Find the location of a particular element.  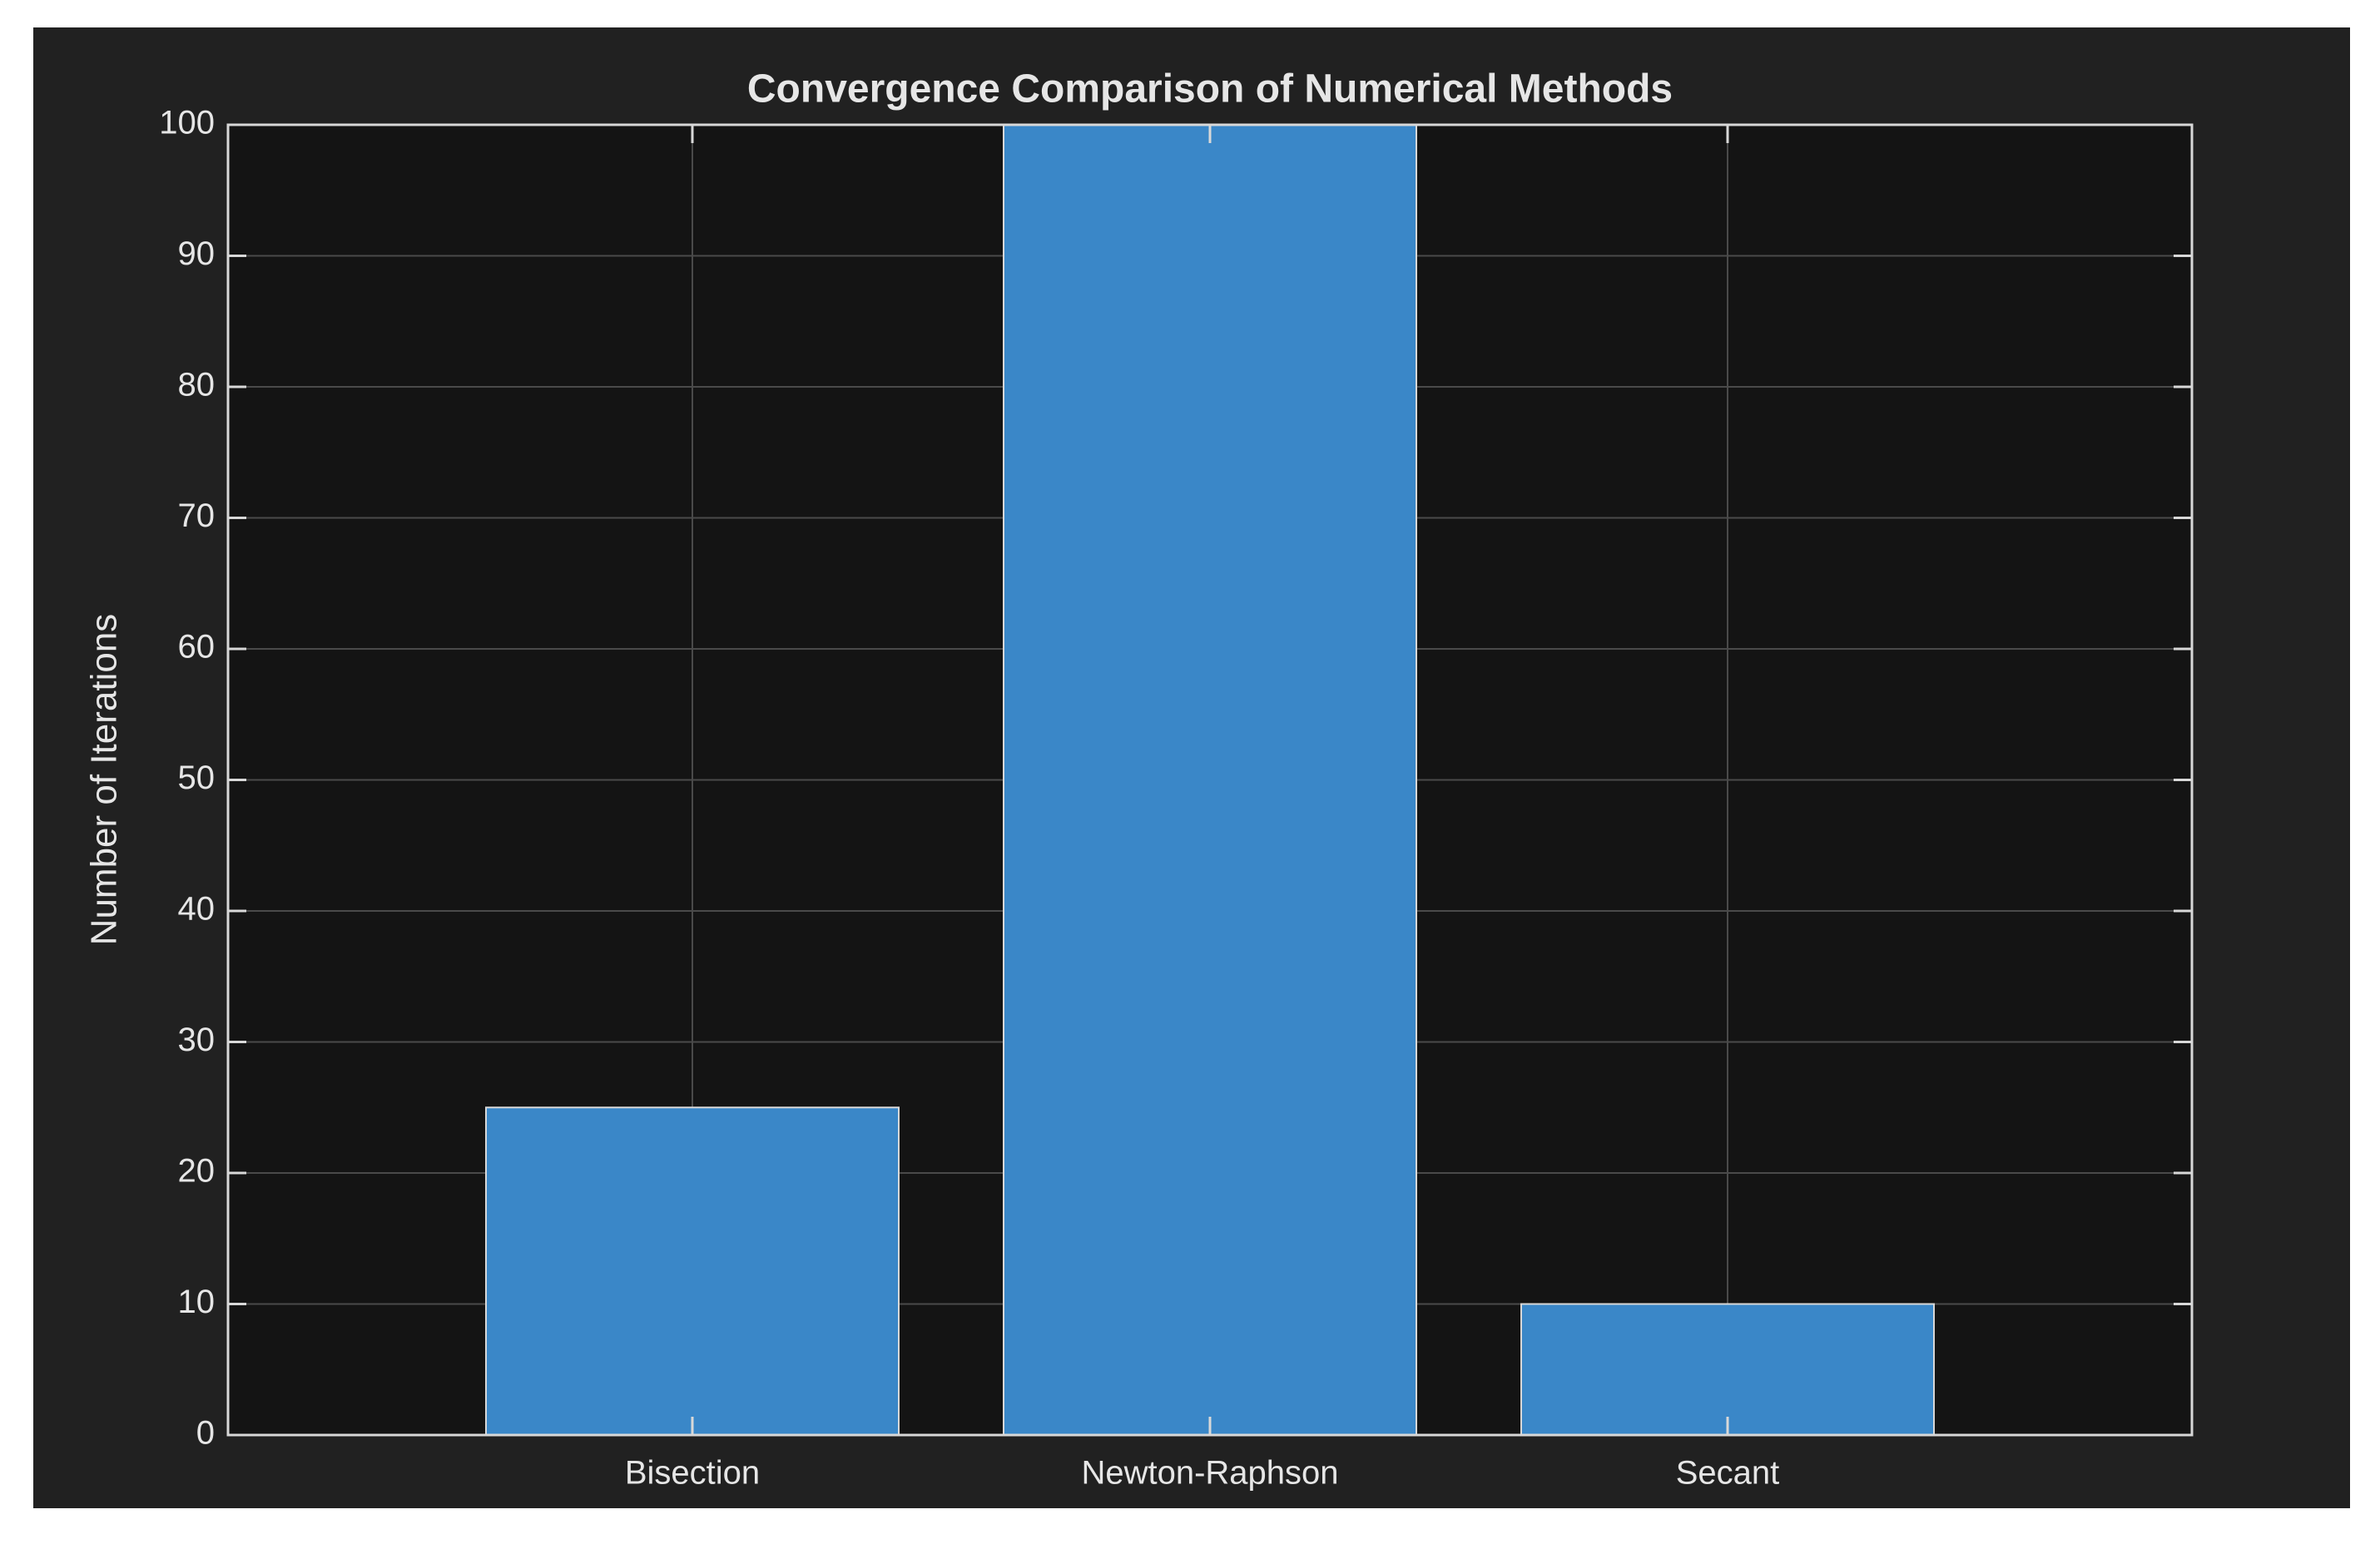

x-tick-label: Secant is located at coordinates (1728, 1473).